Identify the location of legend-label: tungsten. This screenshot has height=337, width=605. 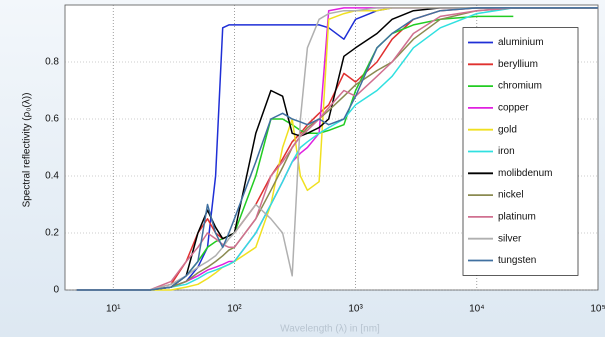
(517, 260).